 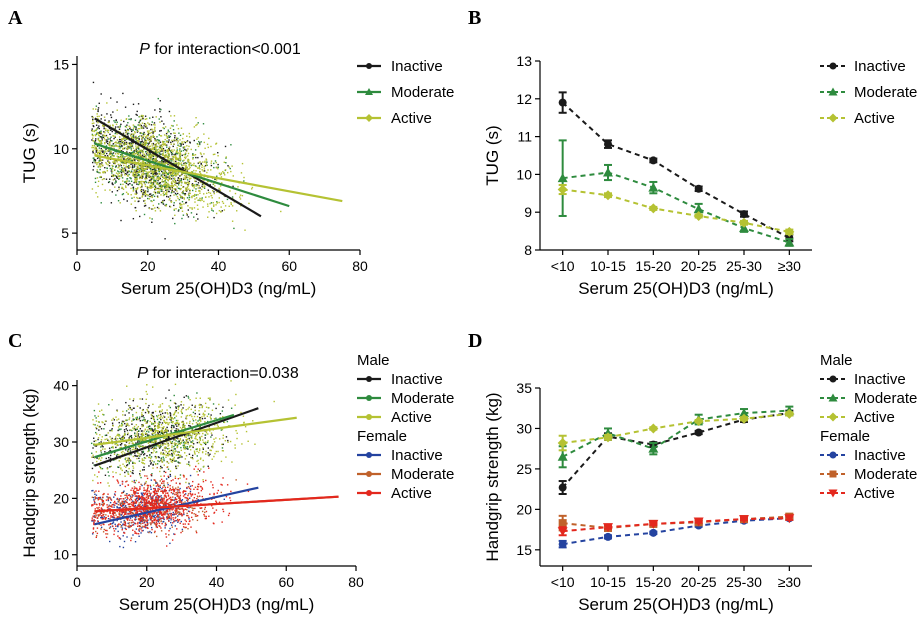 What do you see at coordinates (698, 209) in the screenshot?
I see `data-point-moderate` at bounding box center [698, 209].